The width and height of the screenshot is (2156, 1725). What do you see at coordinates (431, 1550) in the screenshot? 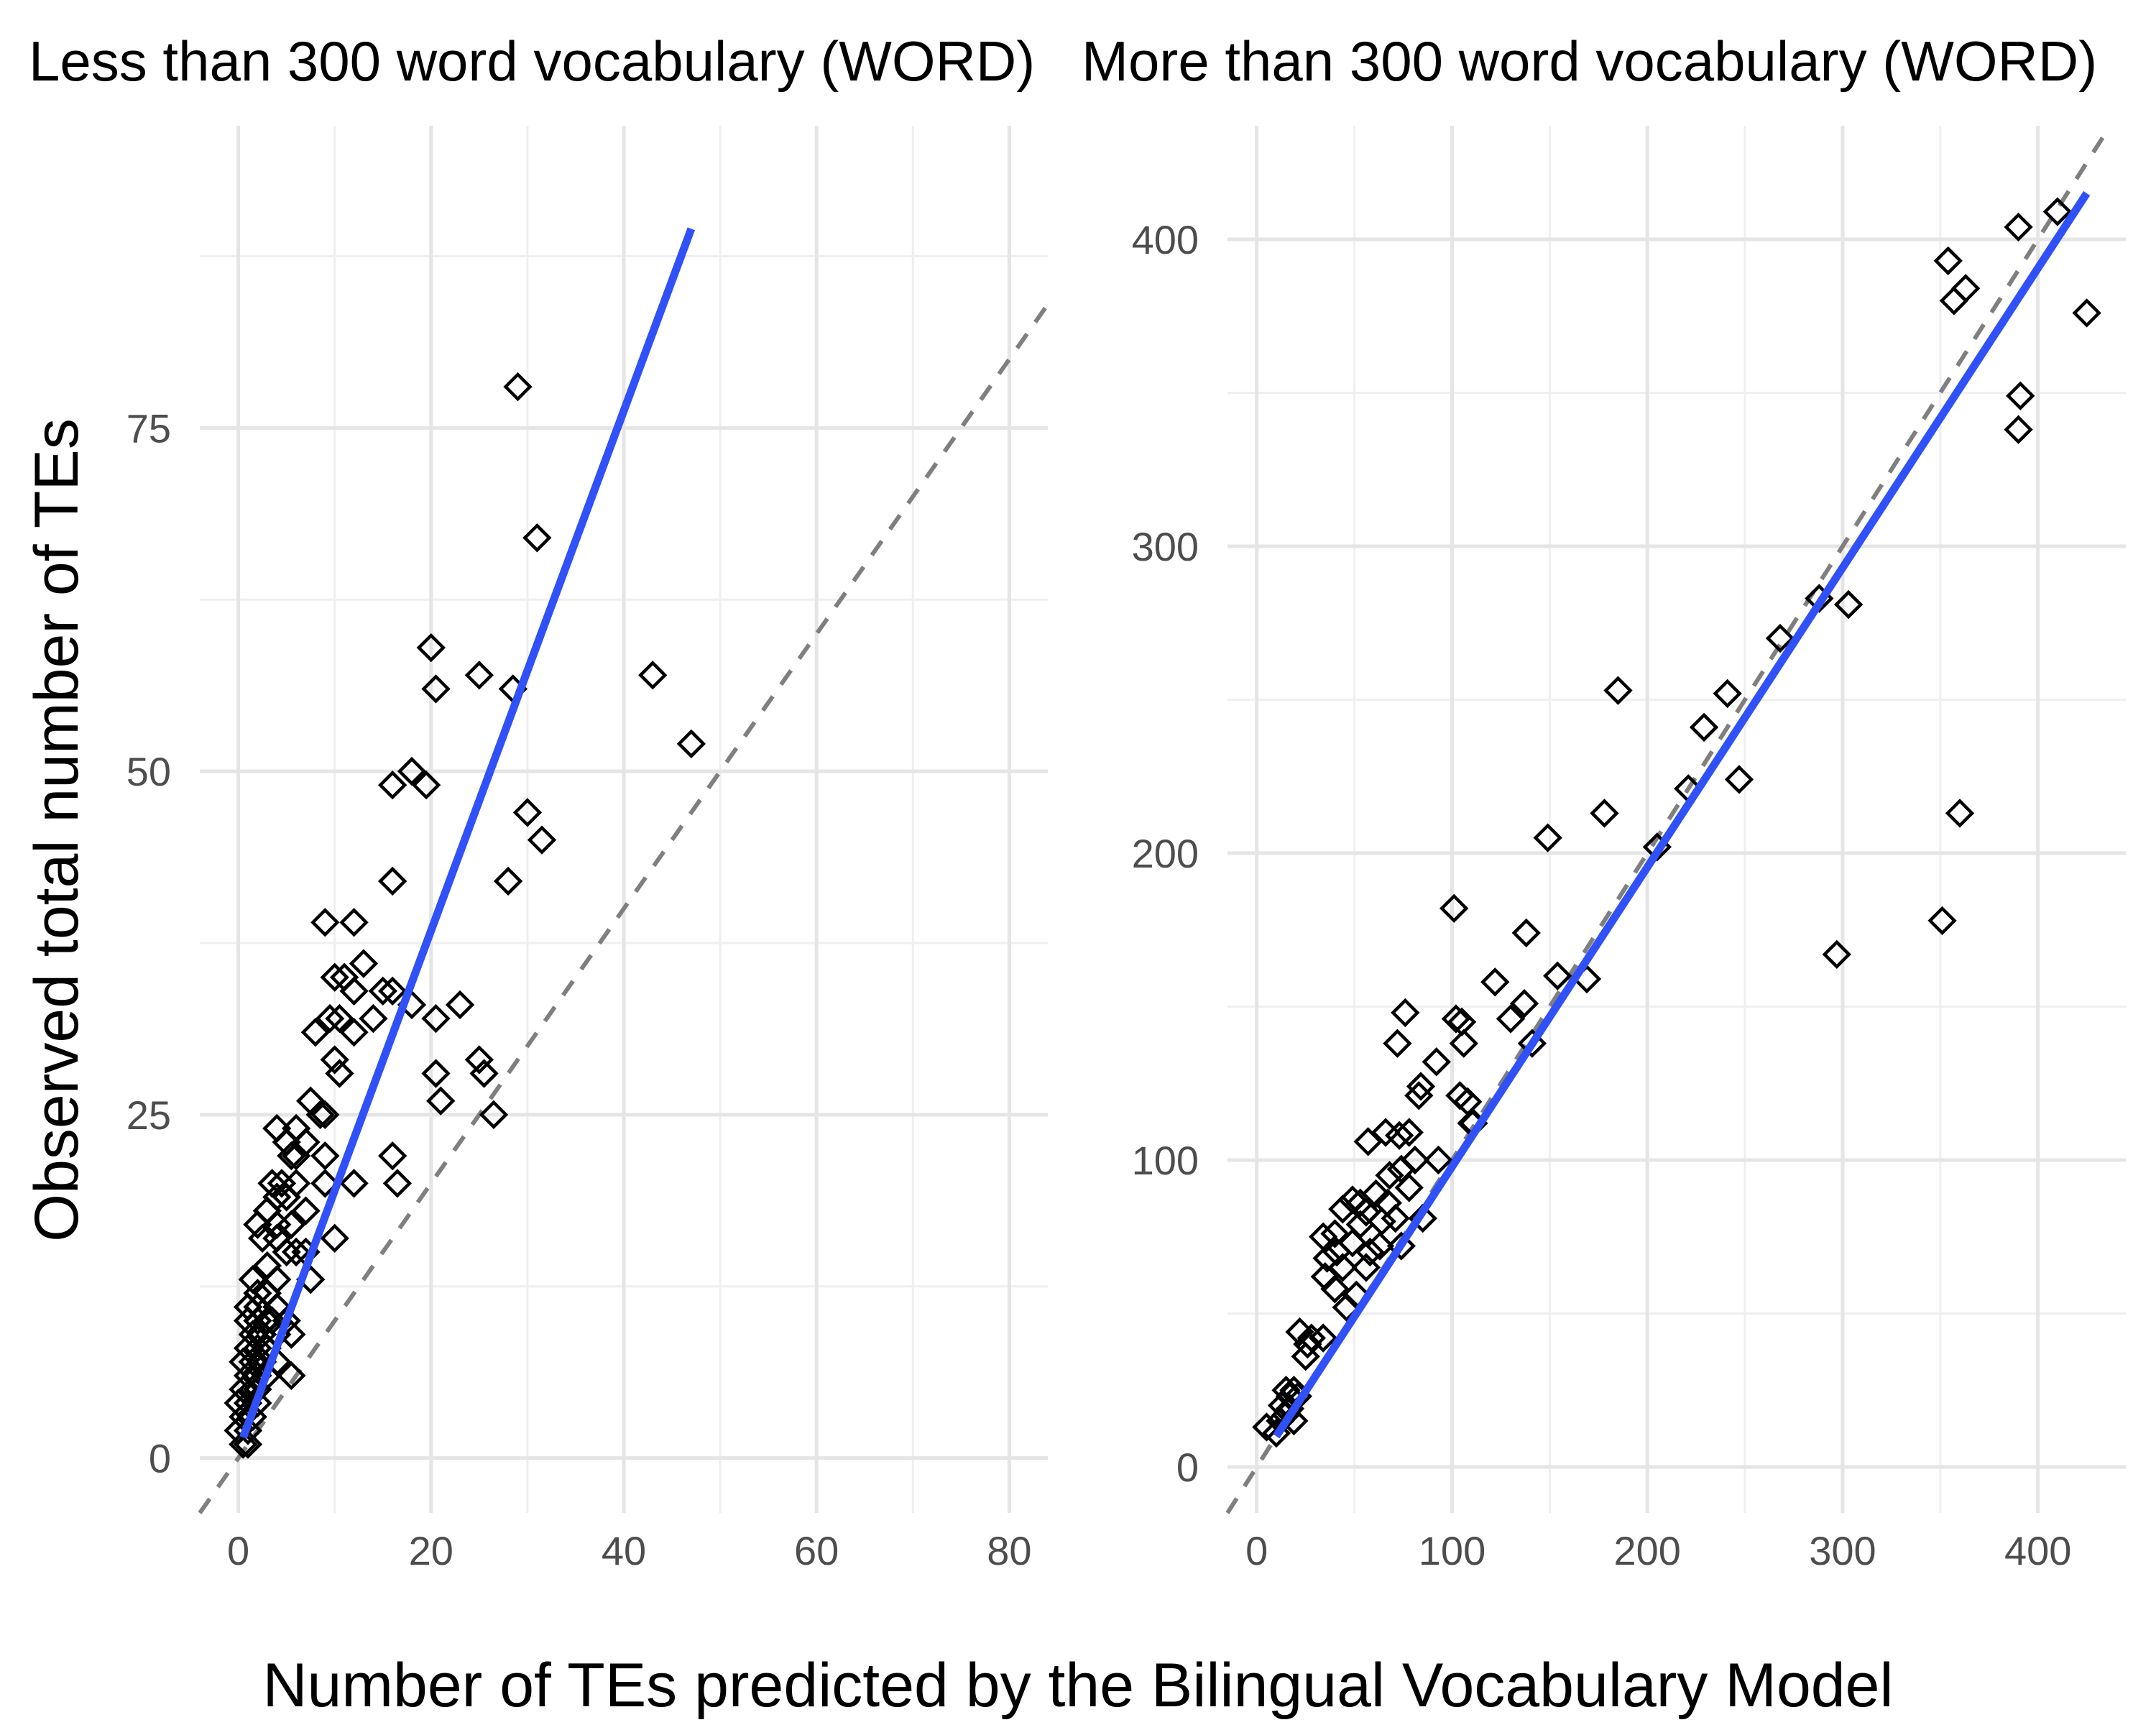
I see `x-tick-label: 20` at bounding box center [431, 1550].